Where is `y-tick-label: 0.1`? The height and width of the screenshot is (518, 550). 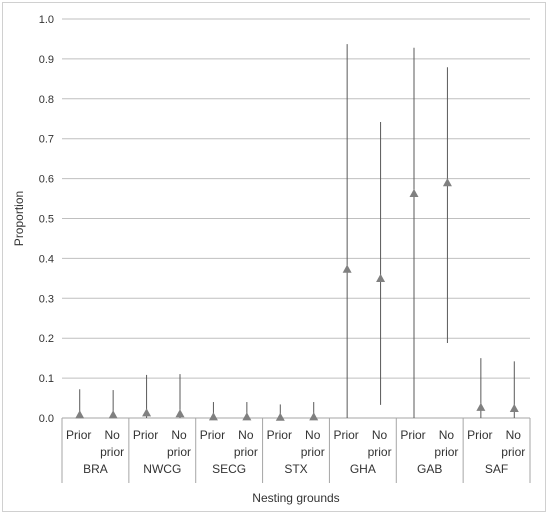 y-tick-label: 0.1 is located at coordinates (46, 379).